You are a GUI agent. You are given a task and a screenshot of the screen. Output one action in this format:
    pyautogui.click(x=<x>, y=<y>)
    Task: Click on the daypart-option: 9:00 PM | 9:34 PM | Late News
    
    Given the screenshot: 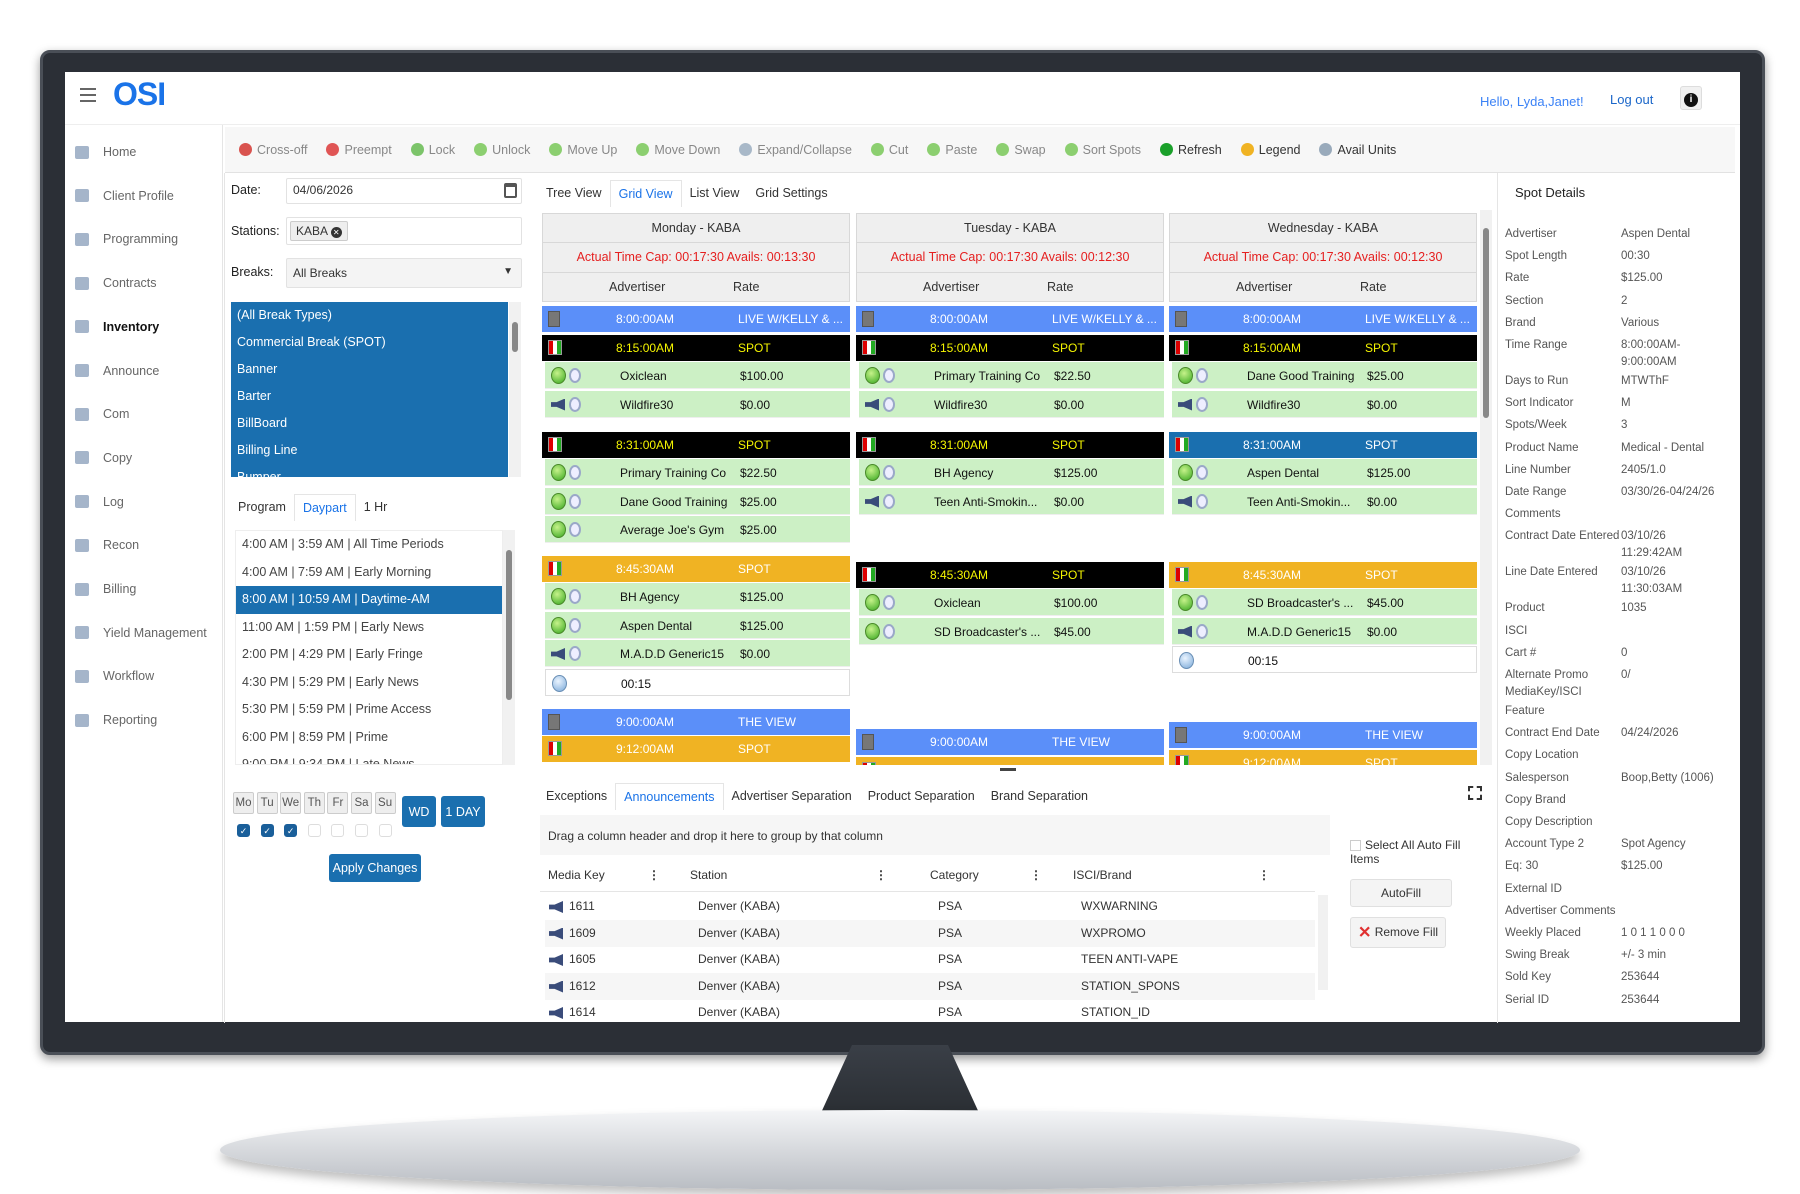 What is the action you would take?
    pyautogui.click(x=328, y=761)
    